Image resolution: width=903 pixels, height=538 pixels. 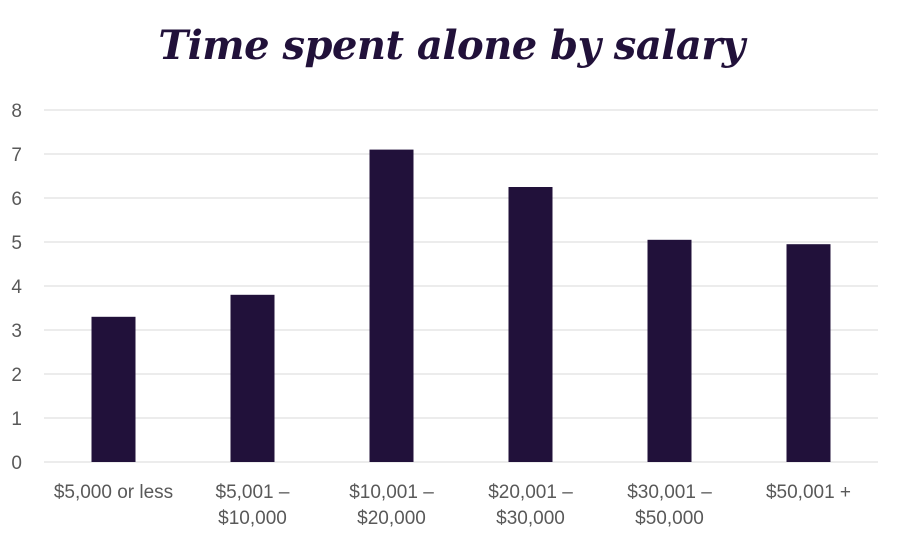 I want to click on y-tick-label: 0, so click(x=16, y=463).